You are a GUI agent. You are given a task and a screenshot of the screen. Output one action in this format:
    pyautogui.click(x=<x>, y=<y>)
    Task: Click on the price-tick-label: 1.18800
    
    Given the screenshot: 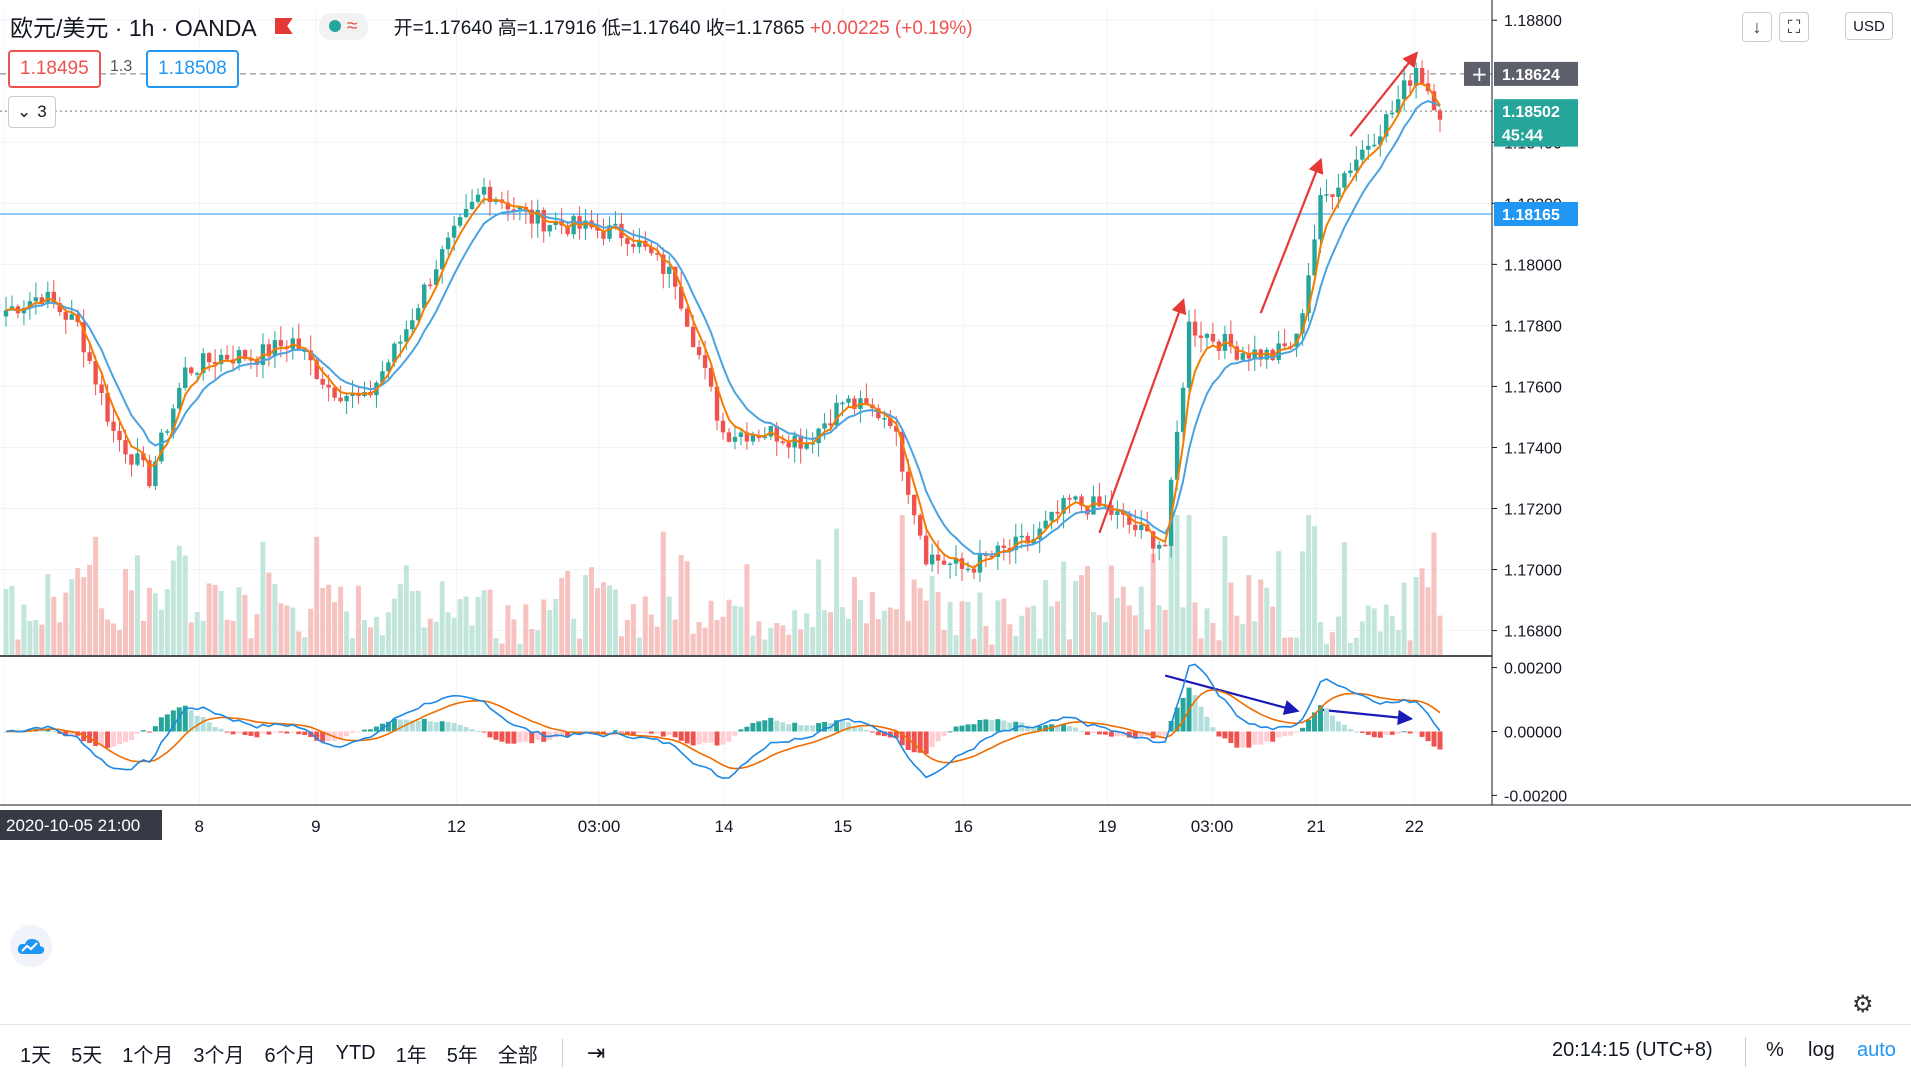 What is the action you would take?
    pyautogui.click(x=1533, y=21)
    